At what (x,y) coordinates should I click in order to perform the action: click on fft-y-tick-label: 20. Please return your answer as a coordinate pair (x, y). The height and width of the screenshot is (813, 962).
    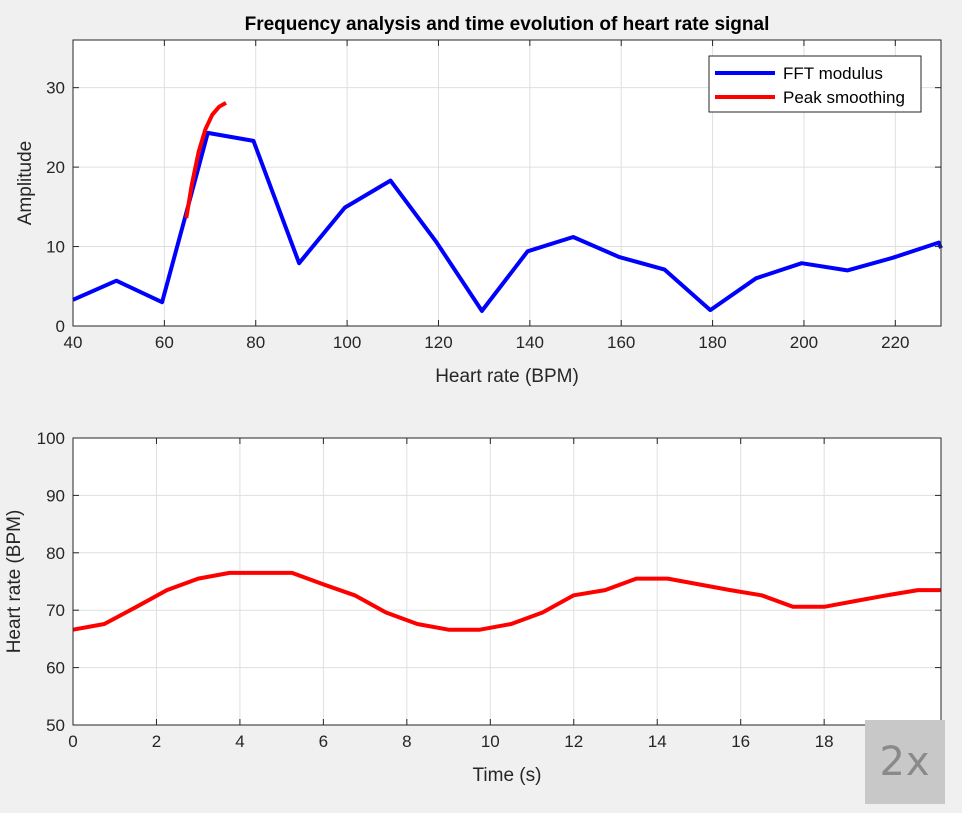
    Looking at the image, I should click on (55, 167).